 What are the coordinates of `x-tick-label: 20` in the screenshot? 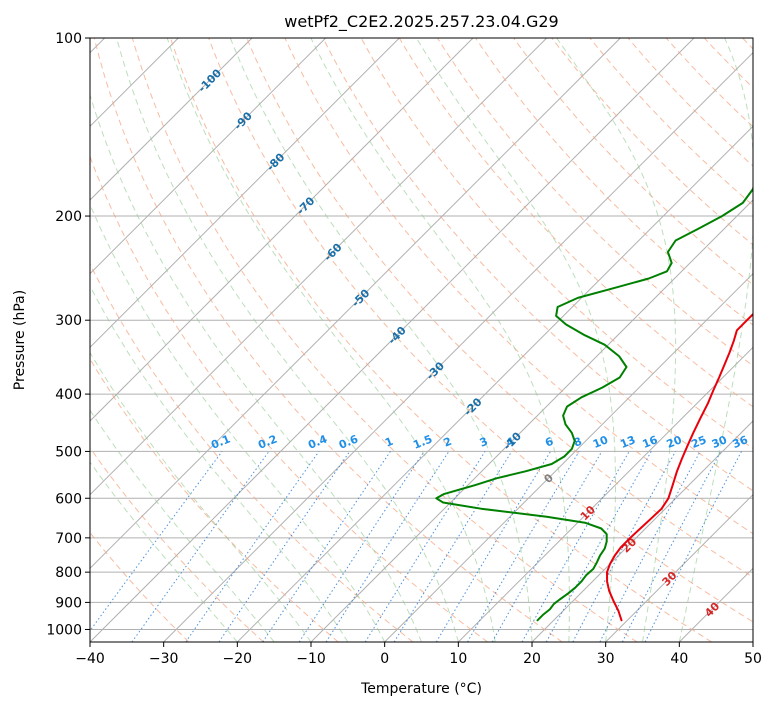 It's located at (532, 659).